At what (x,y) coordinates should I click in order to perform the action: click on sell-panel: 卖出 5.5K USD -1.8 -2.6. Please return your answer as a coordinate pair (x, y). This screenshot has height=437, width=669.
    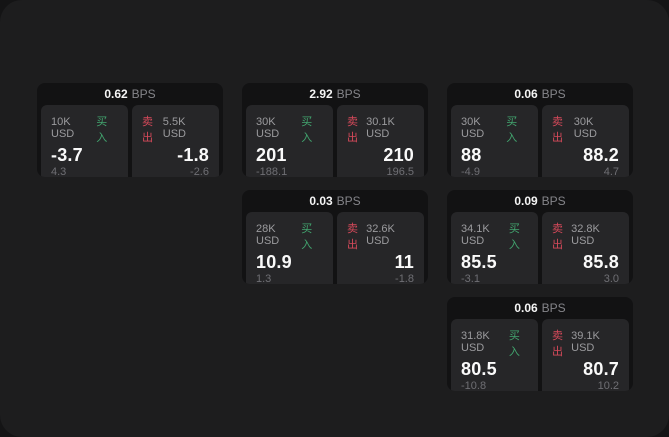
    Looking at the image, I should click on (175, 141).